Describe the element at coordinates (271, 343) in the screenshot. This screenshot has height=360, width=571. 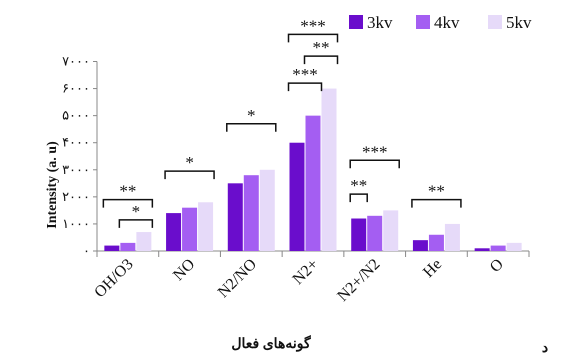
I see `x-axis-title: گونه‌های فعال` at that location.